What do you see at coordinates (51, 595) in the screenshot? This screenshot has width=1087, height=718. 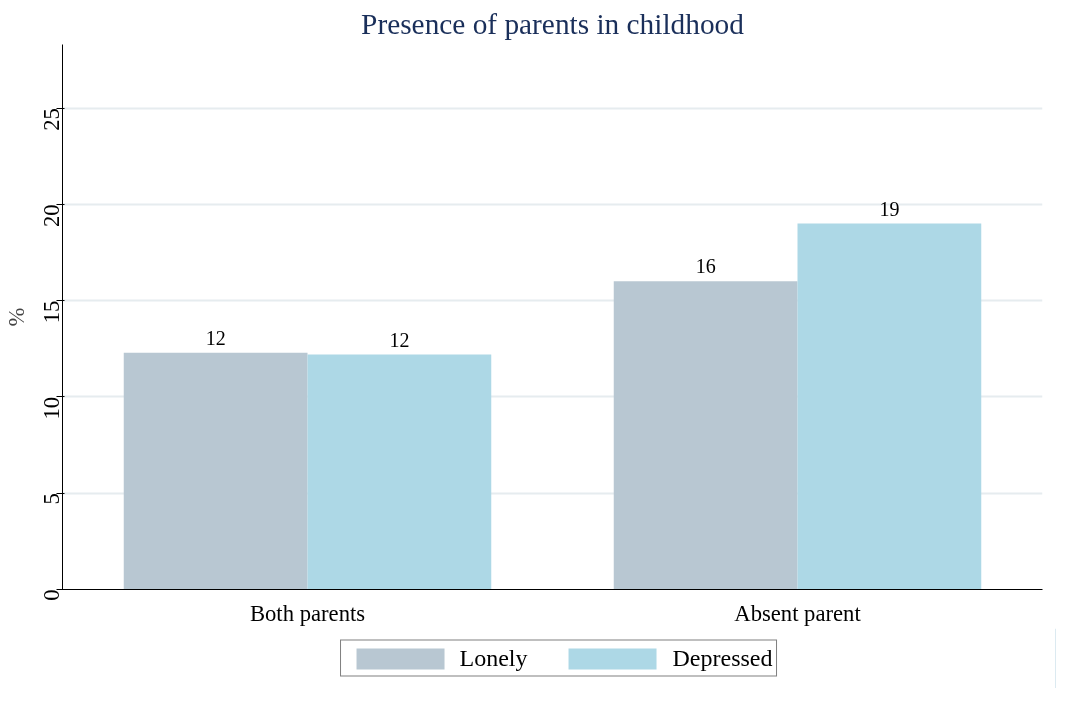 I see `y-tick-label: 0` at bounding box center [51, 595].